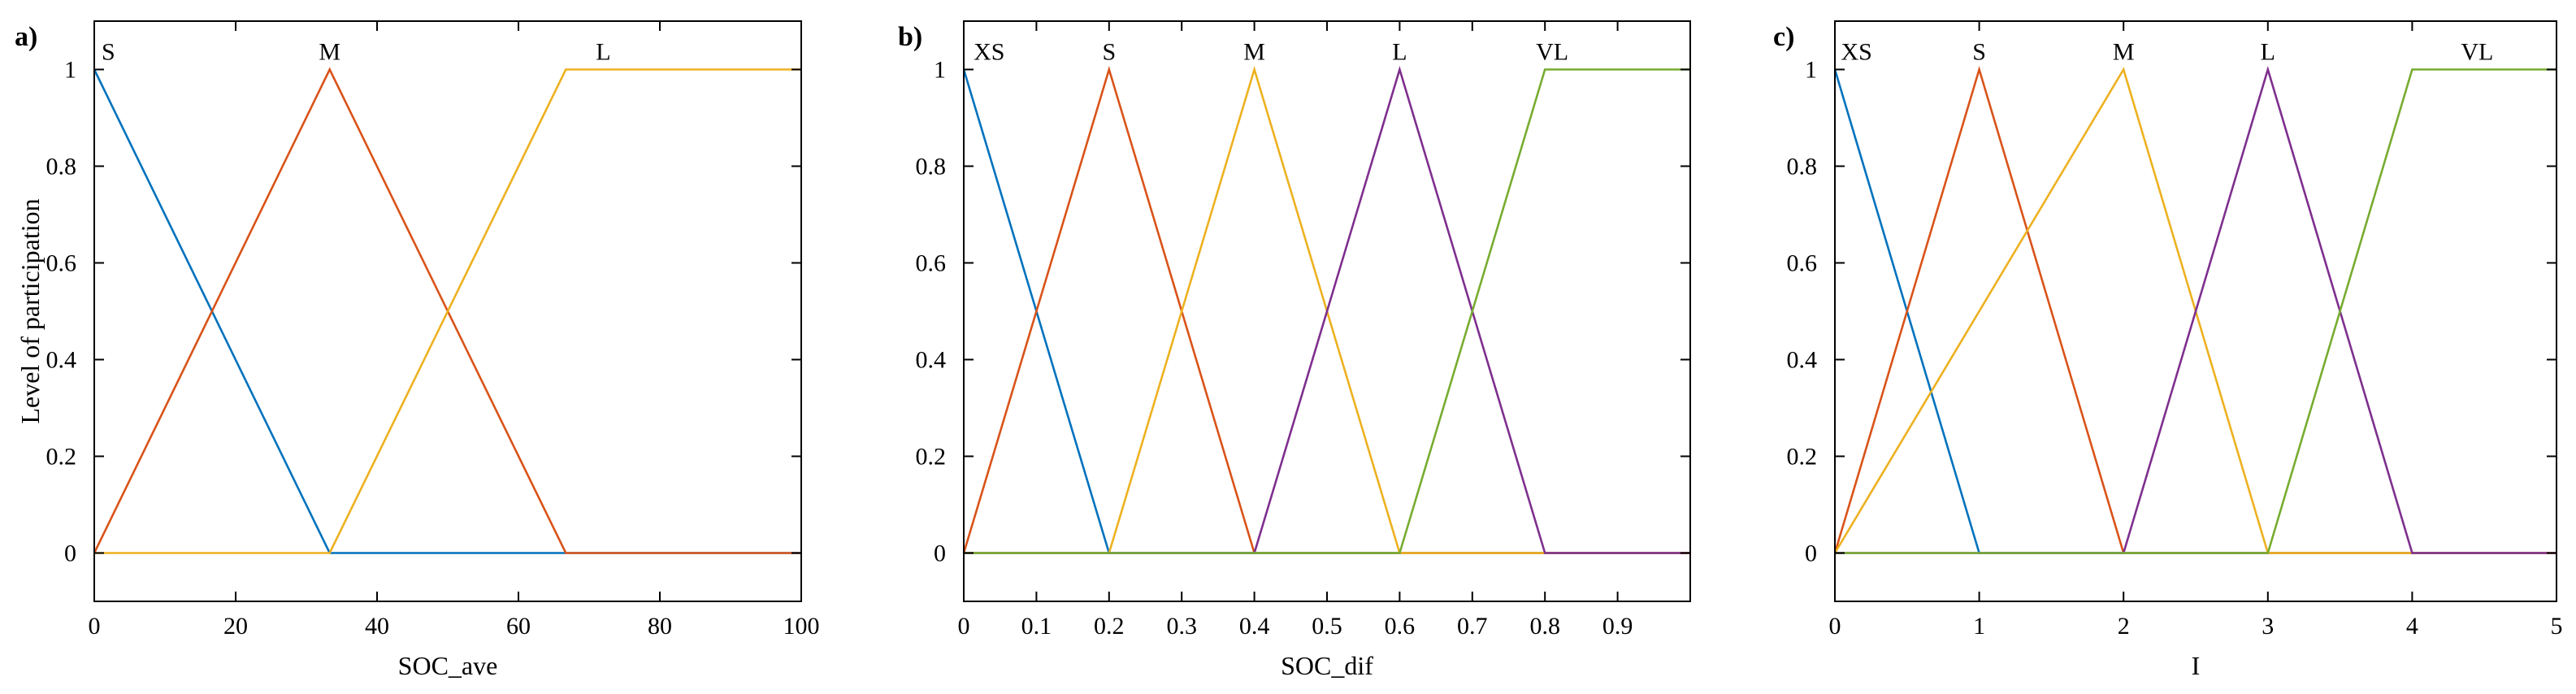 The image size is (2576, 694). I want to click on x-tick-label: 80, so click(660, 626).